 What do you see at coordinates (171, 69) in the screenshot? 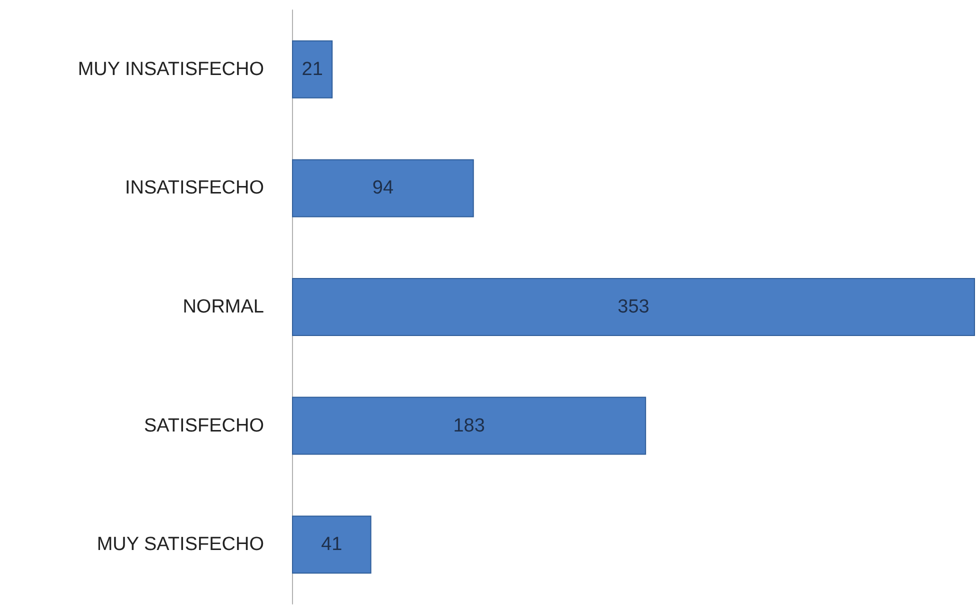
I see `y-tick-label: MUY INSATISFECHO` at bounding box center [171, 69].